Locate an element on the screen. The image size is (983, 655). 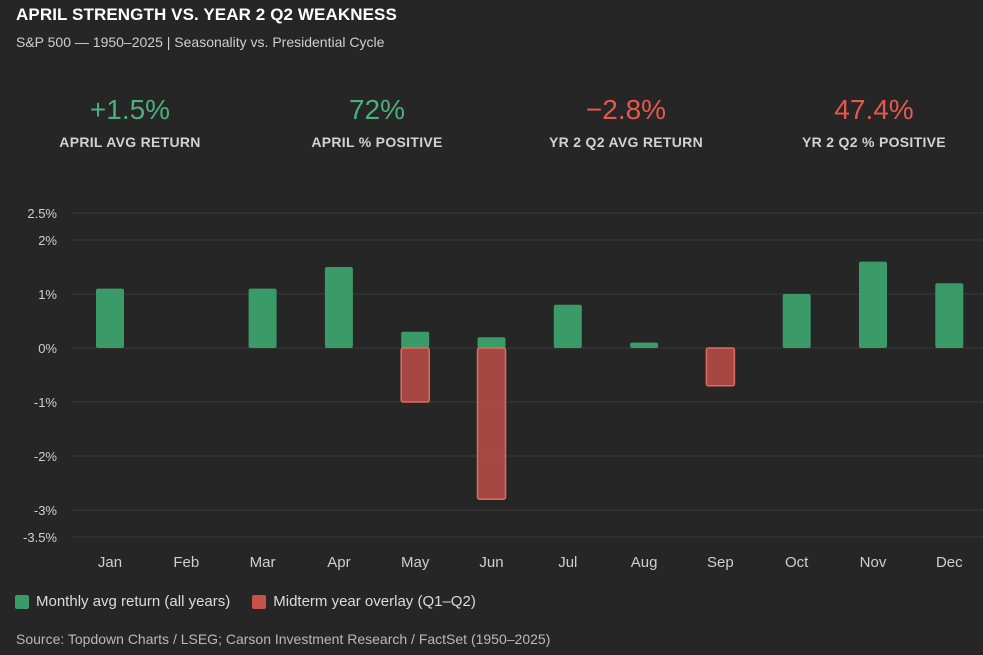
bar-monthly-aug is located at coordinates (644, 345).